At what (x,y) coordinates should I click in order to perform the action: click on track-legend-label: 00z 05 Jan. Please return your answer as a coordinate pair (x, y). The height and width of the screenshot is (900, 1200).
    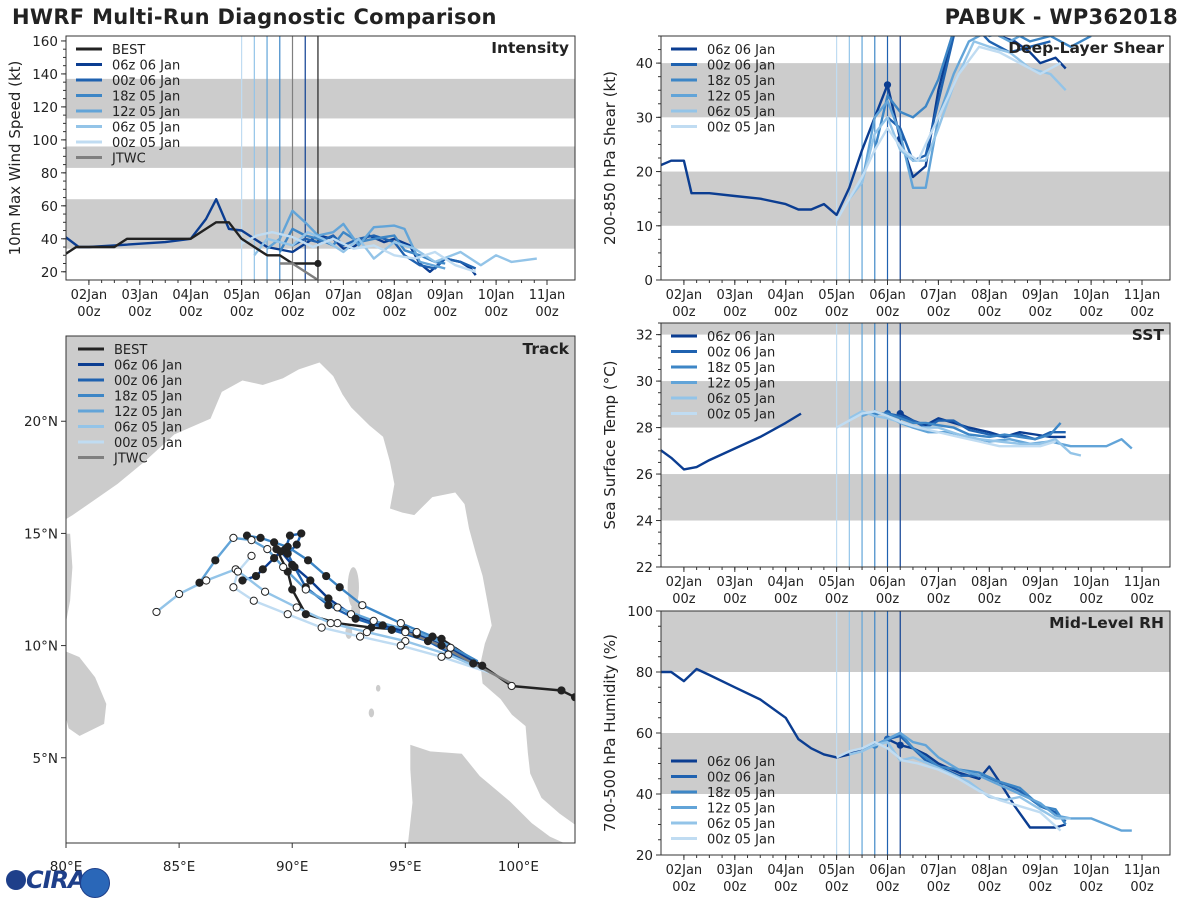
    Looking at the image, I should click on (148, 443).